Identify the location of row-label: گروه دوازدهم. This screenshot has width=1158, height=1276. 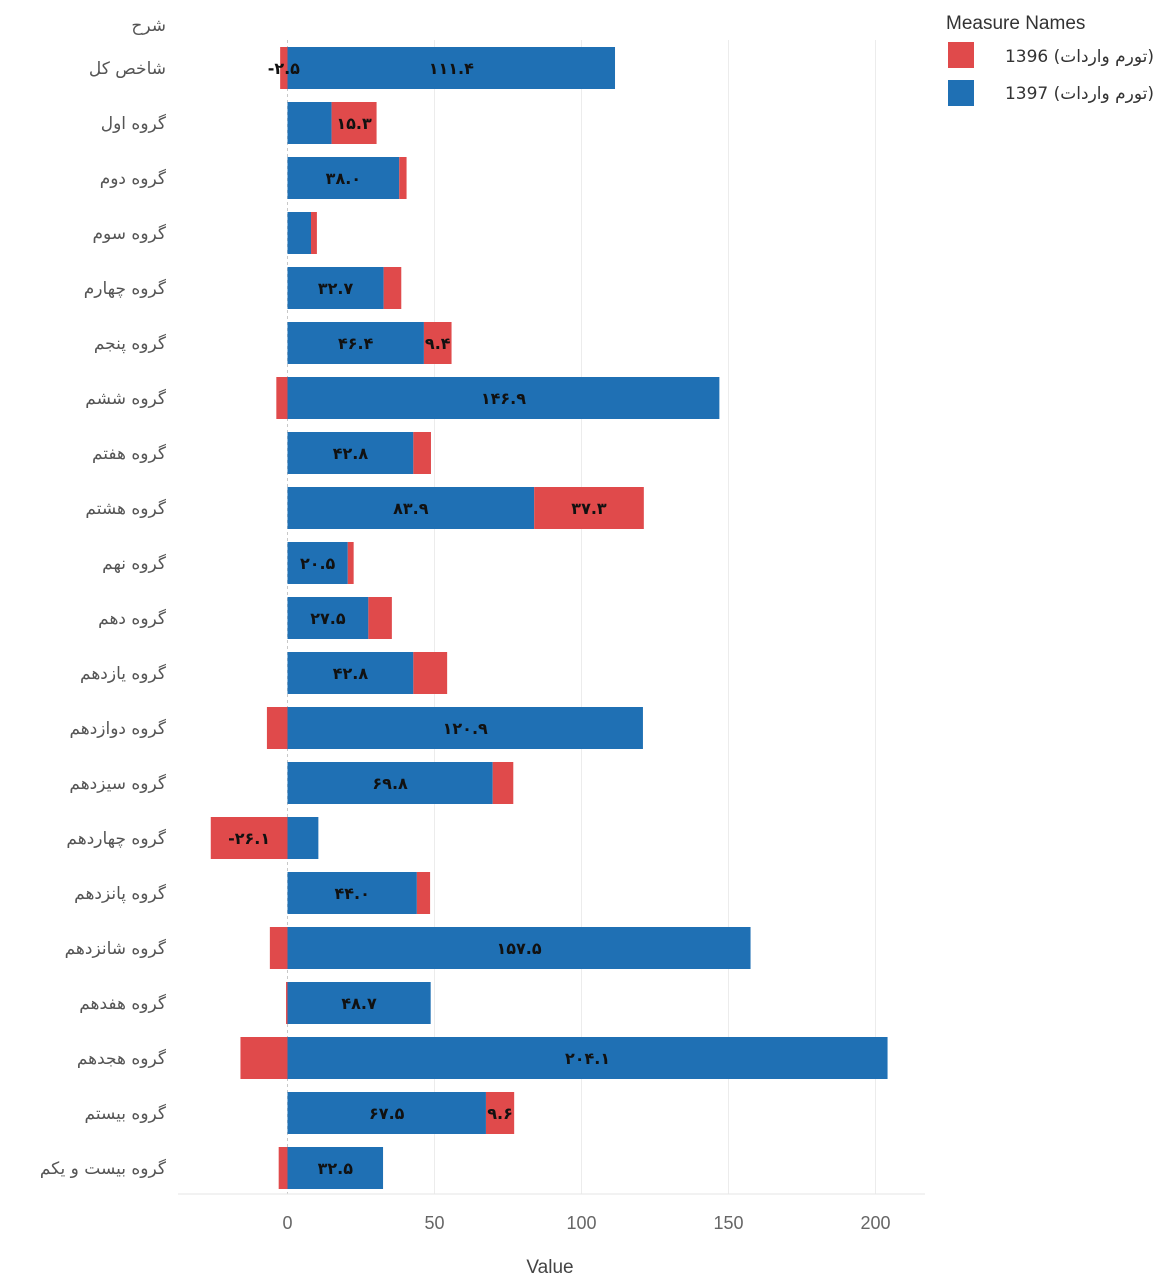
(117, 728).